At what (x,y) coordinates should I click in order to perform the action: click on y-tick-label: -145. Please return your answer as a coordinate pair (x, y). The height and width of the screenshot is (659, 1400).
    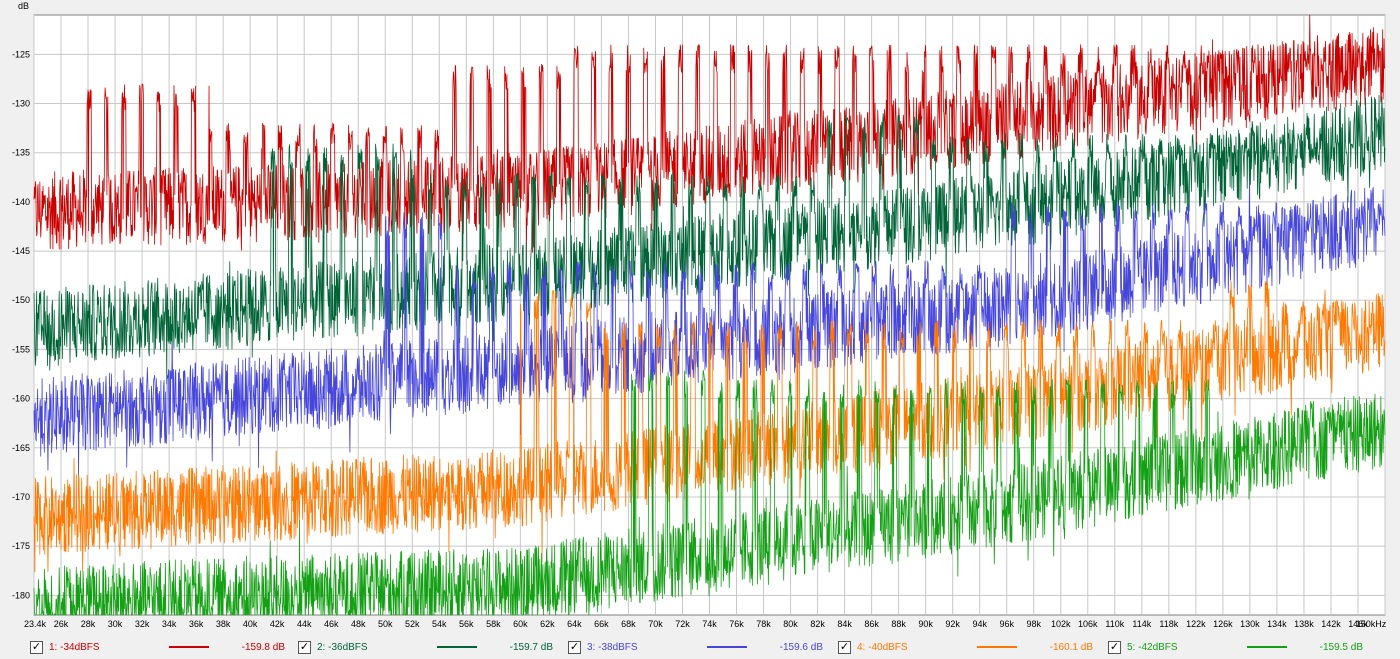
    Looking at the image, I should click on (21, 251).